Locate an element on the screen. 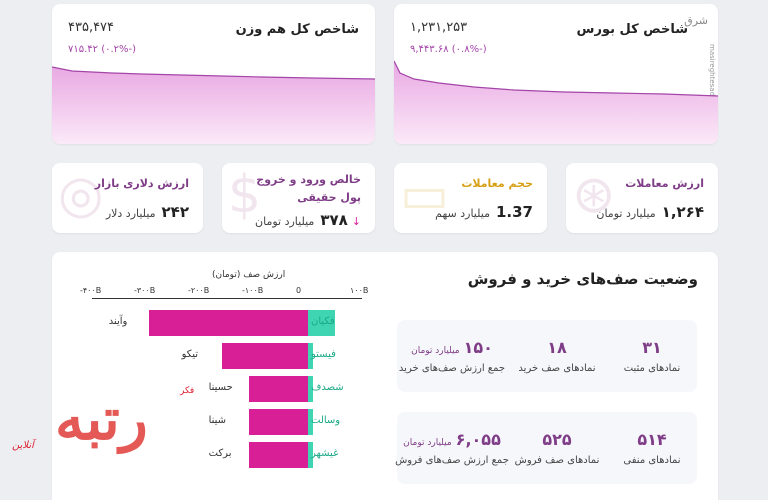  buy-sum-col: ۱۵۰میلیارد تومان جمع ارزش صف‌های خرید is located at coordinates (452, 356).